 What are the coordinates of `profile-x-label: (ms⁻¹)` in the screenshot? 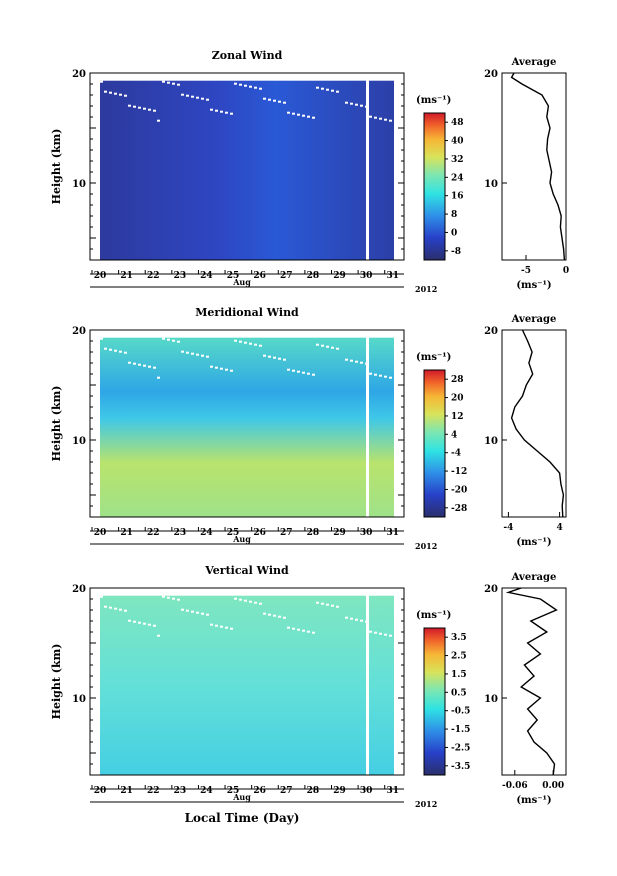 It's located at (533, 285).